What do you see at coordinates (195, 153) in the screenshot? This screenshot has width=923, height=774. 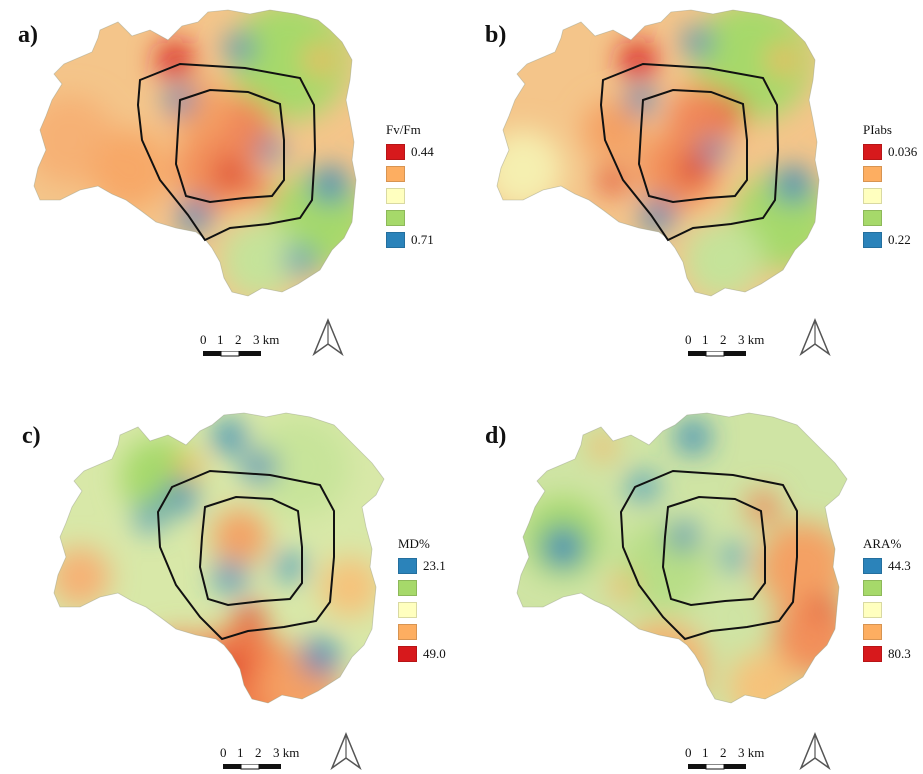 I see `map-fvfm` at bounding box center [195, 153].